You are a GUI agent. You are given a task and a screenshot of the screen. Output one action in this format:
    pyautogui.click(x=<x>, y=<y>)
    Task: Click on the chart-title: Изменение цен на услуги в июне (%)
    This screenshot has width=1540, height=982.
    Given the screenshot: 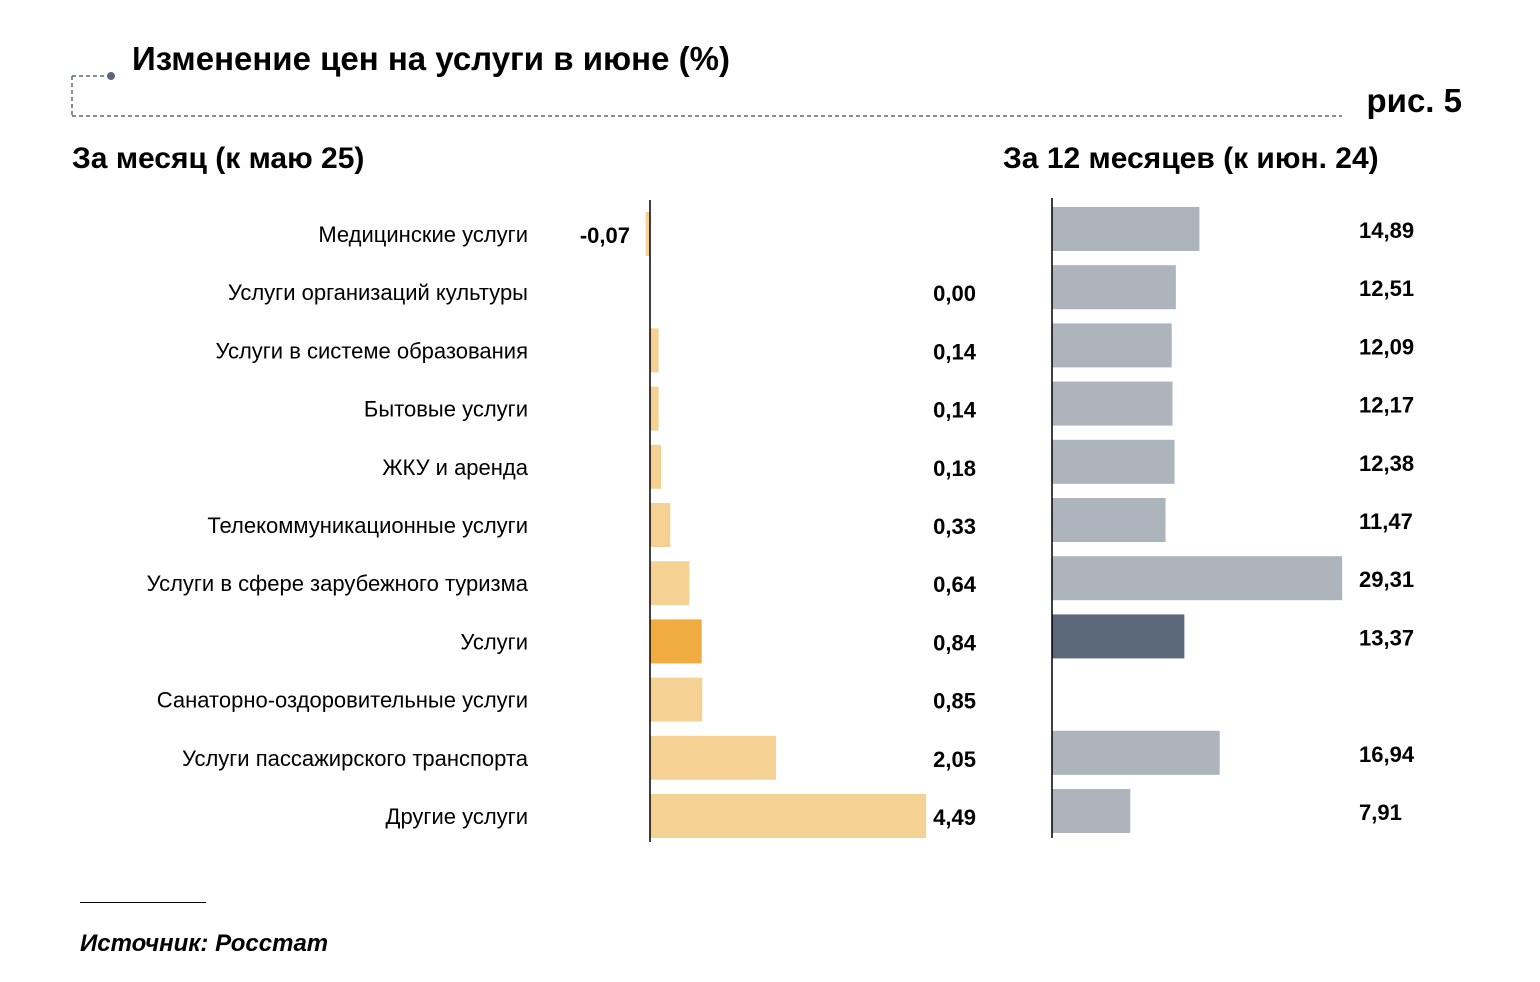 What is the action you would take?
    pyautogui.click(x=431, y=58)
    